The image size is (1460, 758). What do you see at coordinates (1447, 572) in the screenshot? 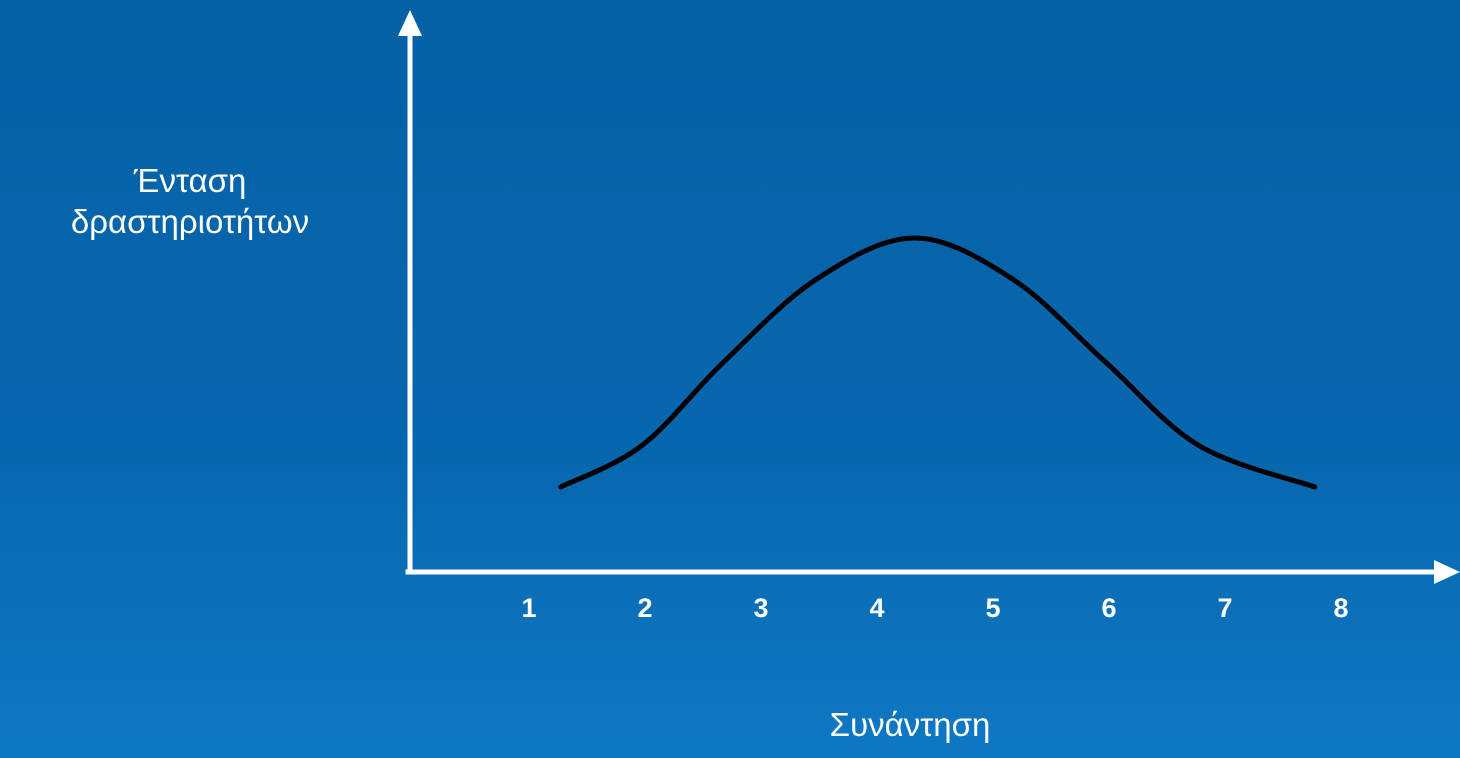
I see `x-axis-arrow` at bounding box center [1447, 572].